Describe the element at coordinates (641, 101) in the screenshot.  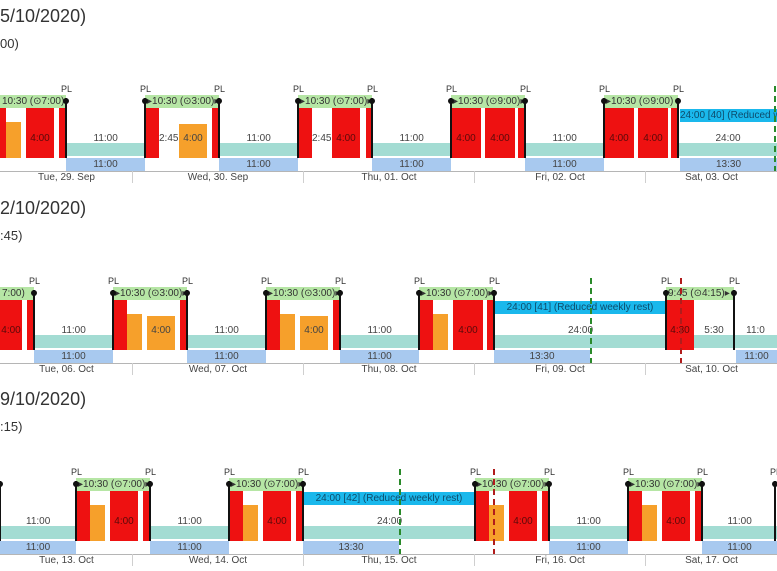
I see `shift-duration-bar: ▸10:30 (⊙9:00)` at that location.